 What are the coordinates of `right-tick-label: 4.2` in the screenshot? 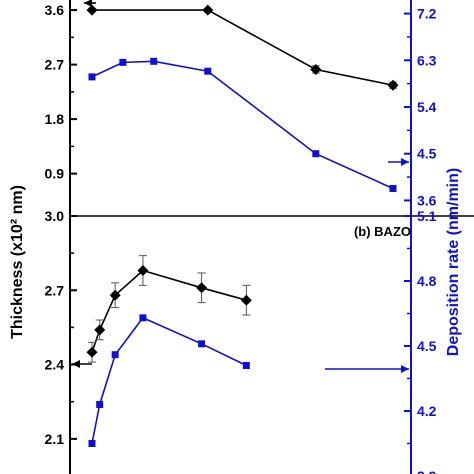 It's located at (427, 411).